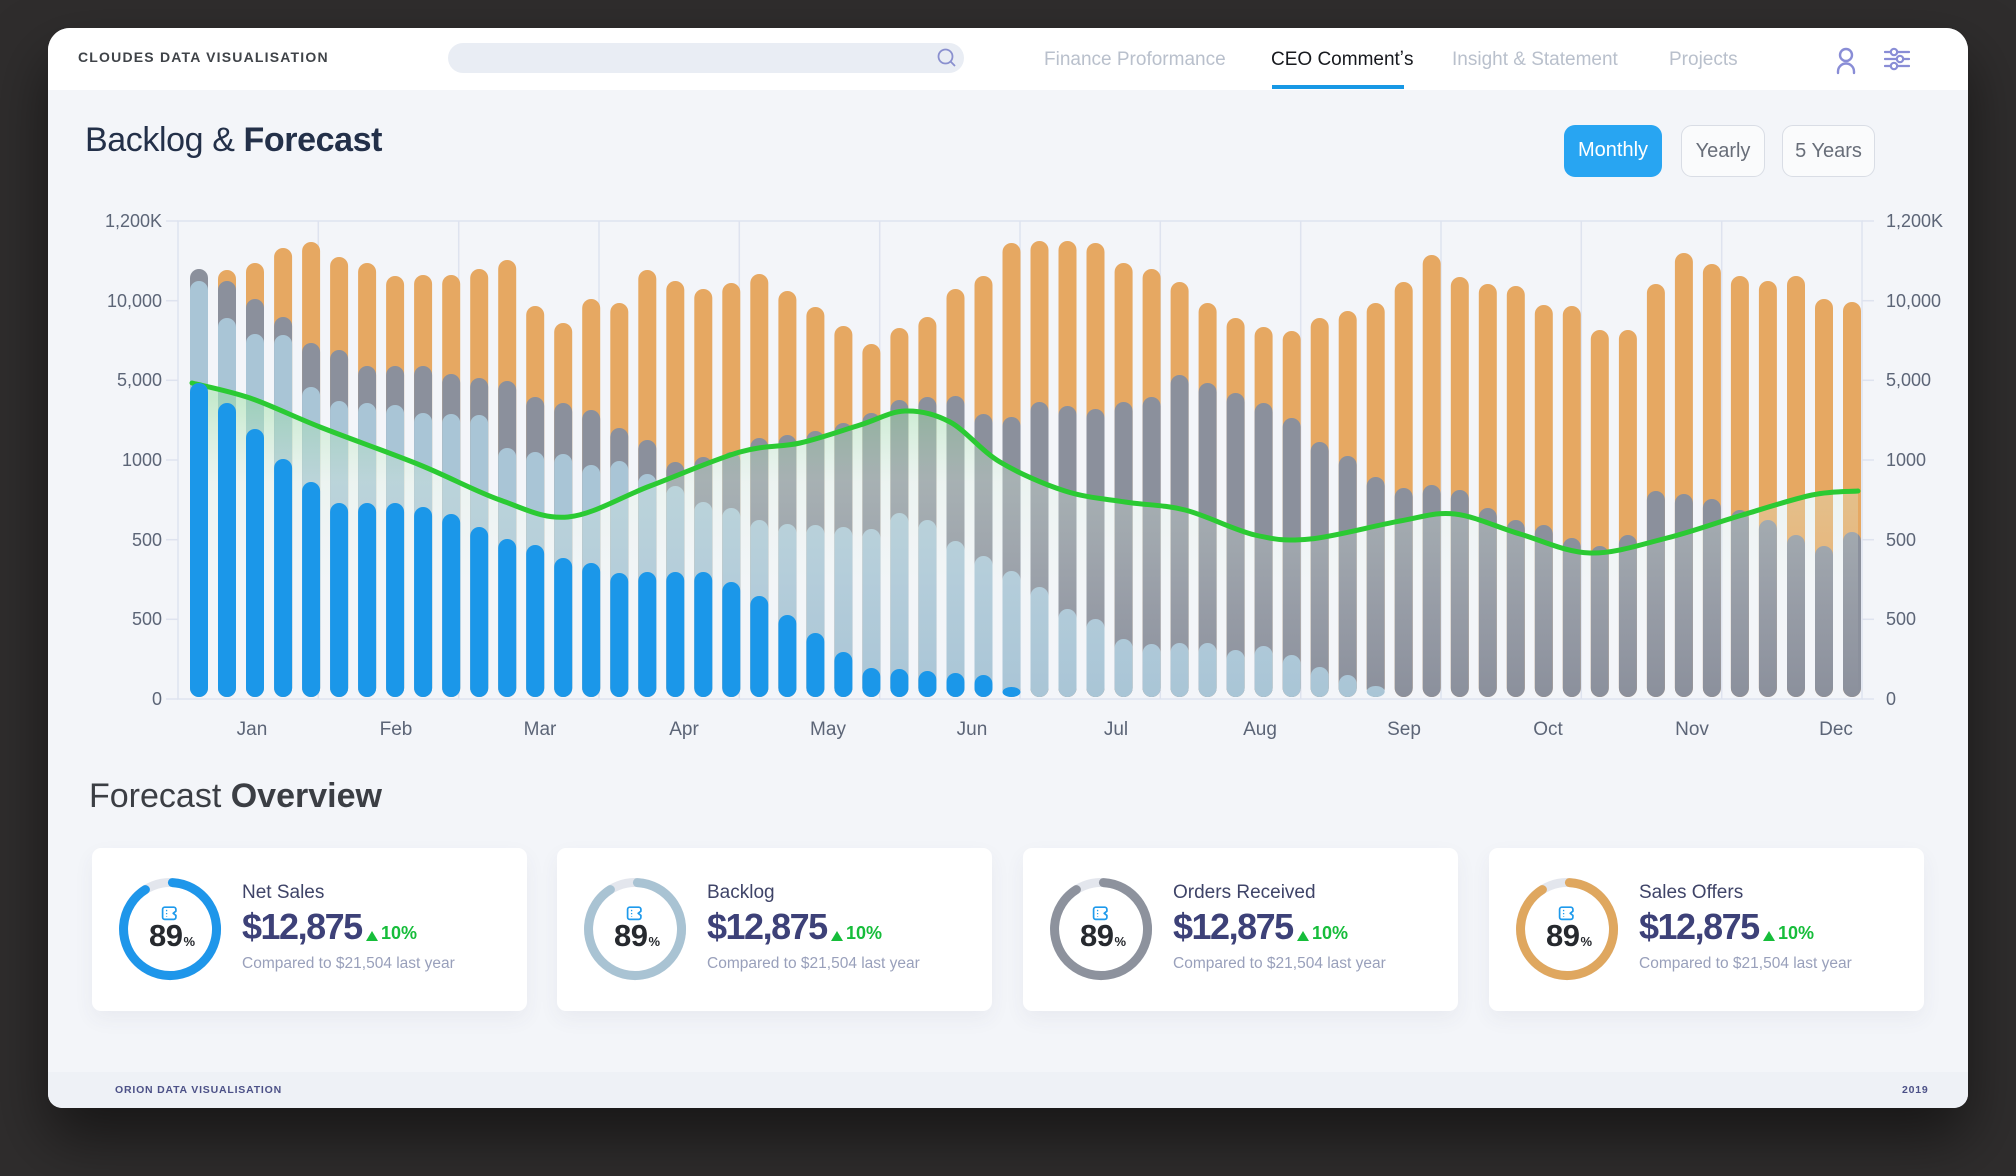 Image resolution: width=2016 pixels, height=1176 pixels. Describe the element at coordinates (1548, 729) in the screenshot. I see `svg-text: Oct` at that location.